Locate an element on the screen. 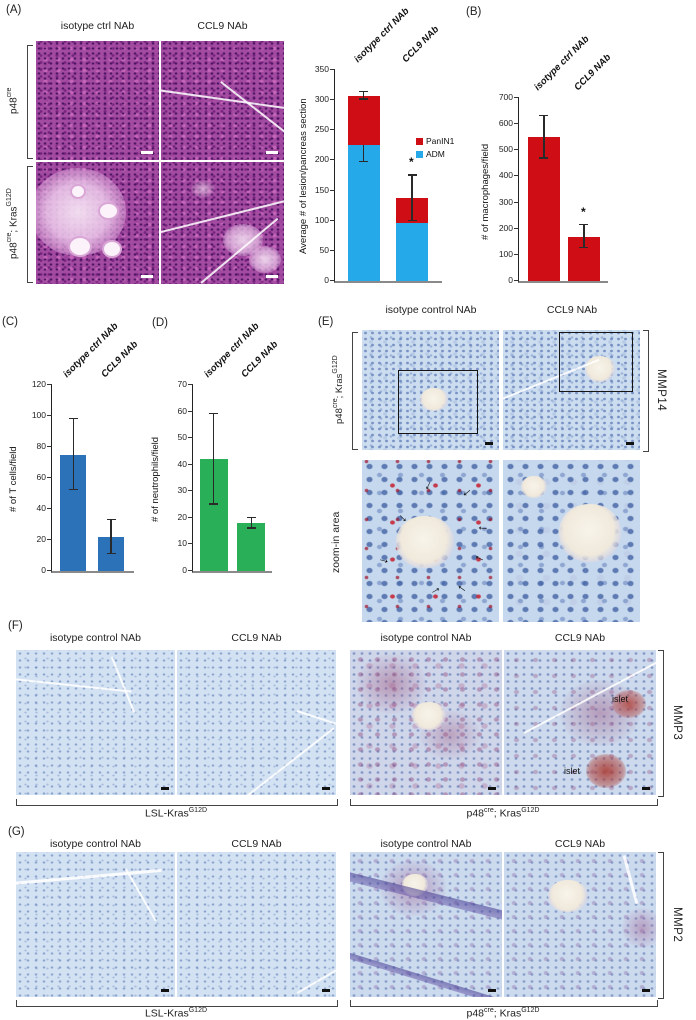 This screenshot has width=696, height=1020. panel-e-row1-label: p48cre; KrasG12D is located at coordinates (339, 390).